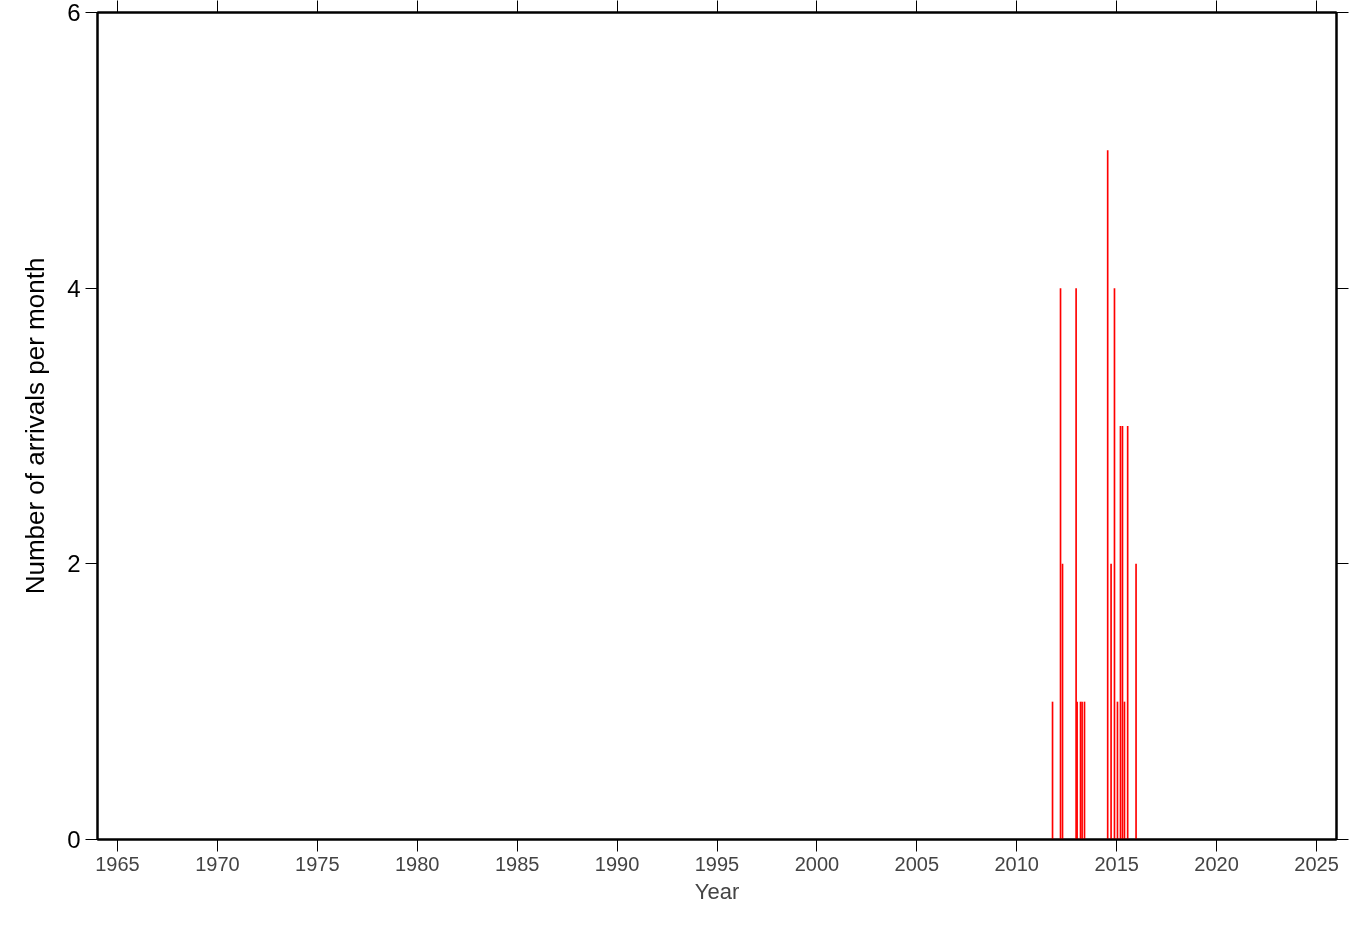 The width and height of the screenshot is (1363, 942). I want to click on x-axis-title: Year, so click(717, 891).